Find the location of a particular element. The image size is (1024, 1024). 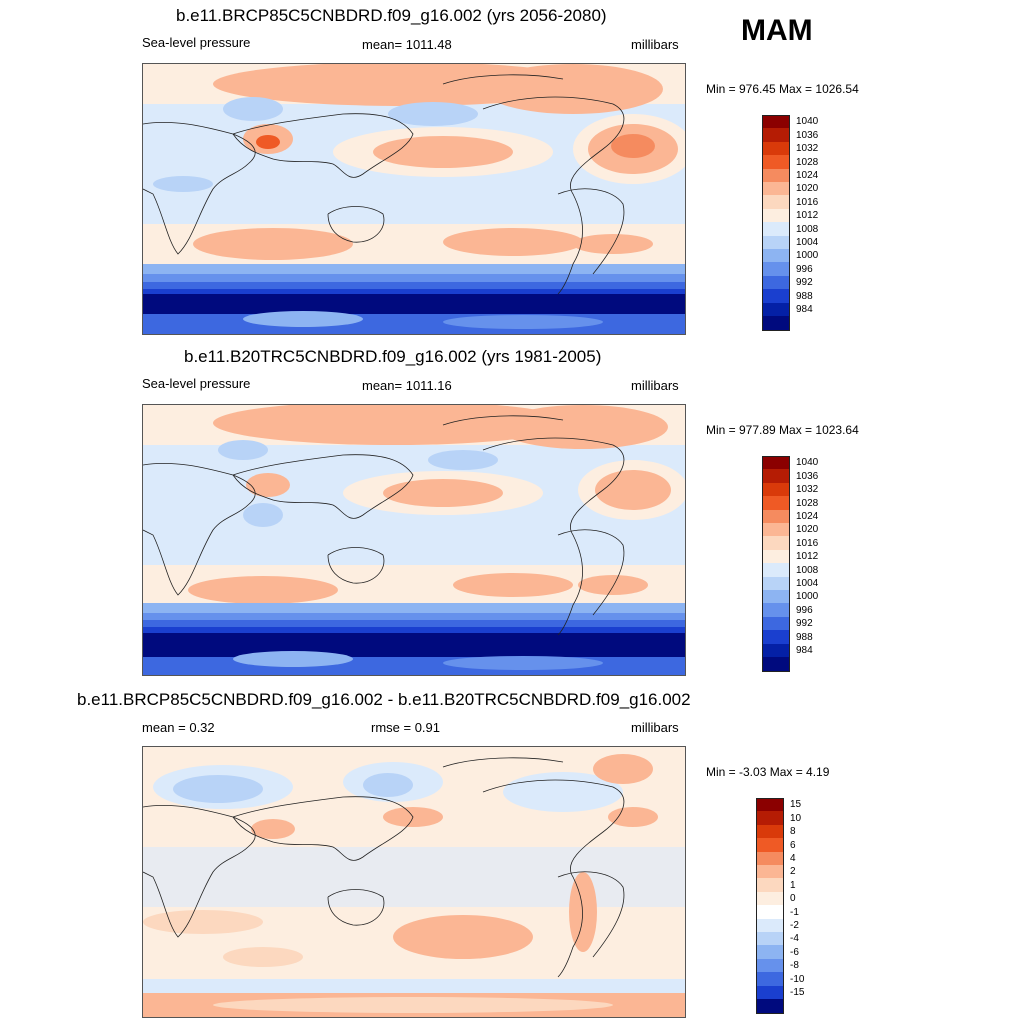

panel3-rmse-label: rmse = 0.91 is located at coordinates (406, 727).